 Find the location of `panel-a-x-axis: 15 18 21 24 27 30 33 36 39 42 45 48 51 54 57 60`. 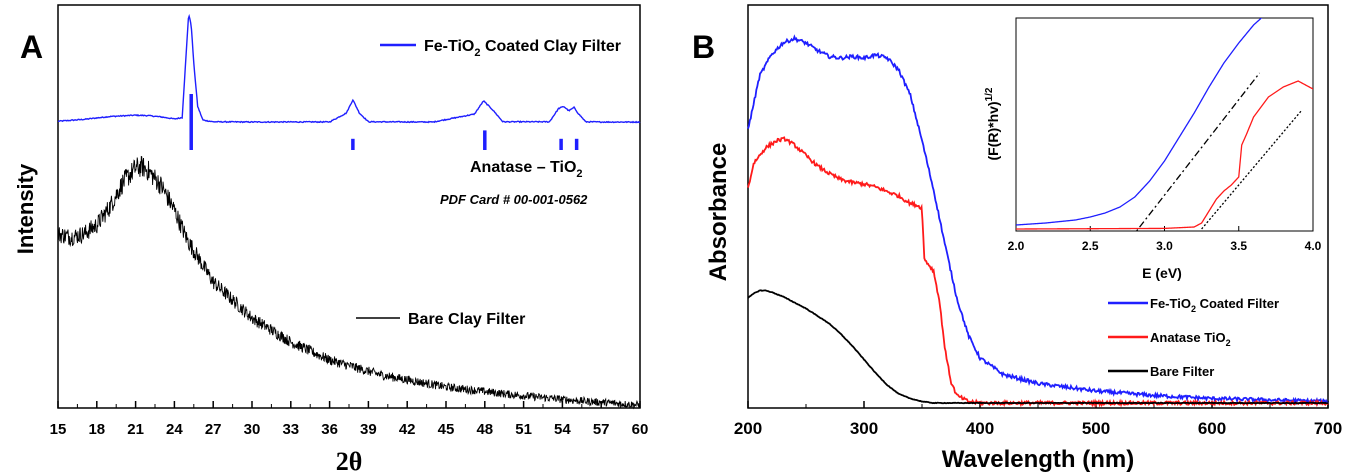

panel-a-x-axis: 15 18 21 24 27 30 33 36 39 42 45 48 51 54 57 60 is located at coordinates (349, 419).